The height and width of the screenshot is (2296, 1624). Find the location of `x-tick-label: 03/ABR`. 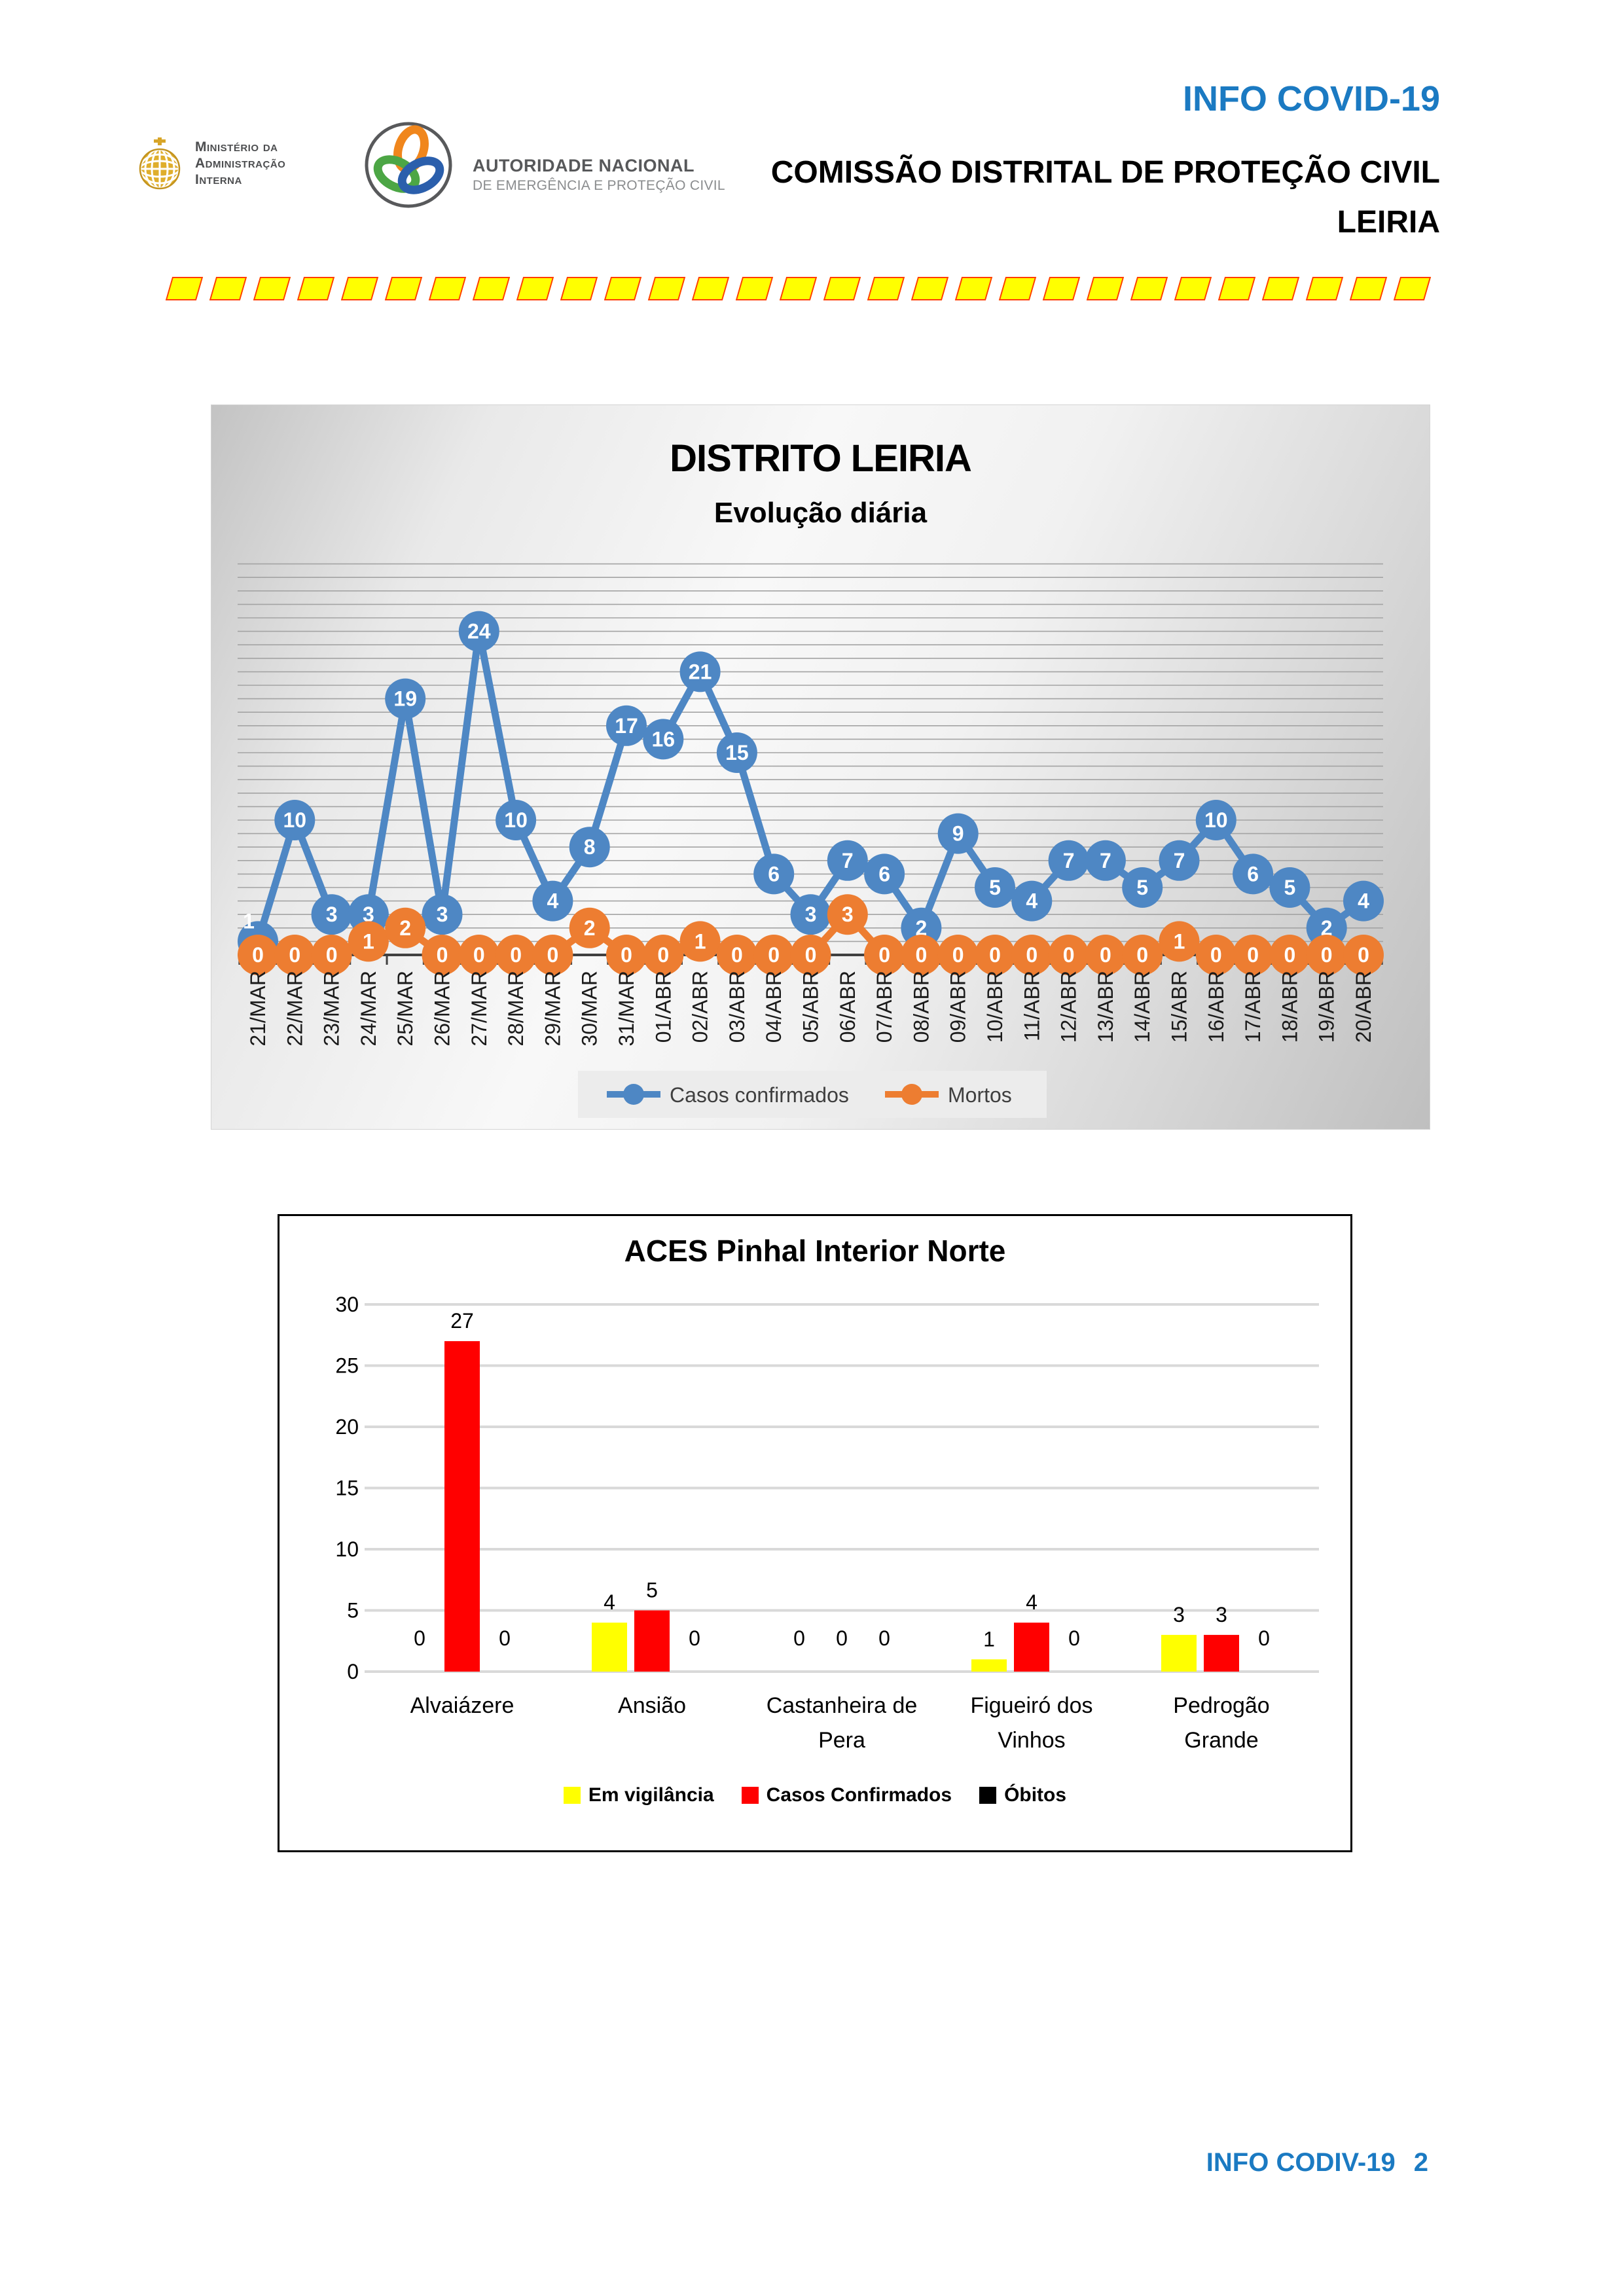

x-tick-label: 03/ABR is located at coordinates (737, 1007).